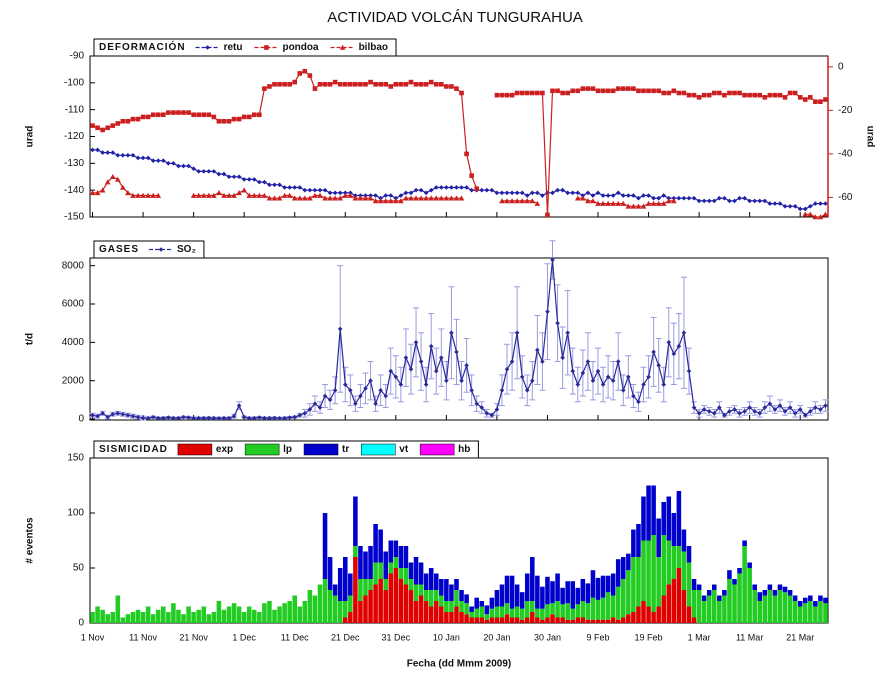 Image resolution: width=891 pixels, height=686 pixels. Describe the element at coordinates (245, 47) in the screenshot. I see `legend-box` at that location.